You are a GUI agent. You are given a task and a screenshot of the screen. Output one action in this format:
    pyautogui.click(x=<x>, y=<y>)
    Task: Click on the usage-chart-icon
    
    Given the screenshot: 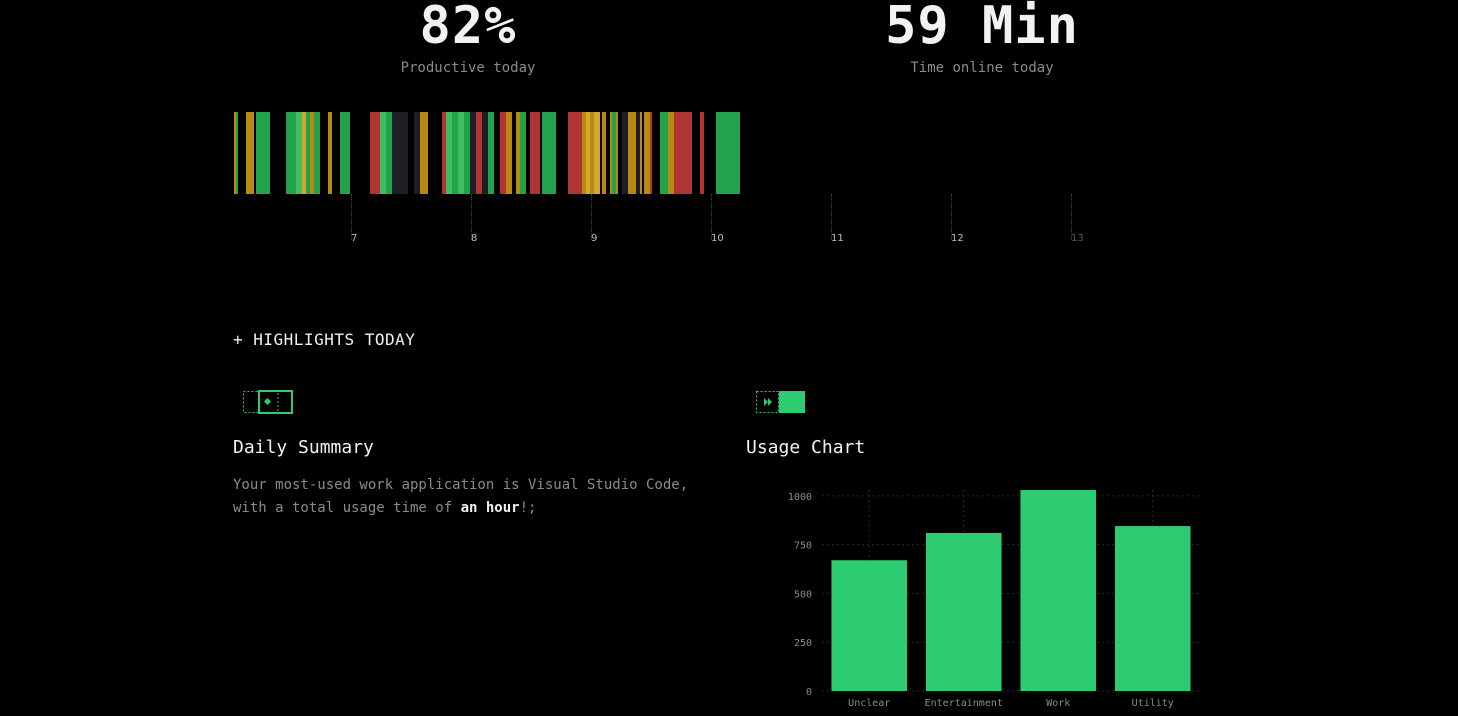 What is the action you would take?
    pyautogui.click(x=780, y=402)
    